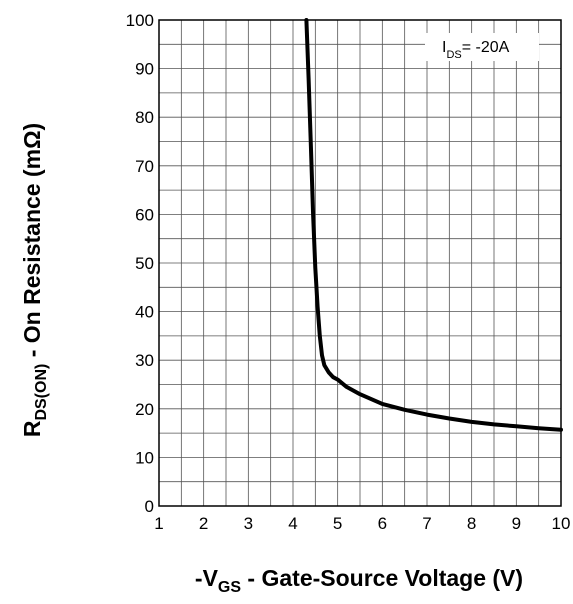 This screenshot has width=573, height=604. What do you see at coordinates (248, 523) in the screenshot?
I see `x-tick-label: 3` at bounding box center [248, 523].